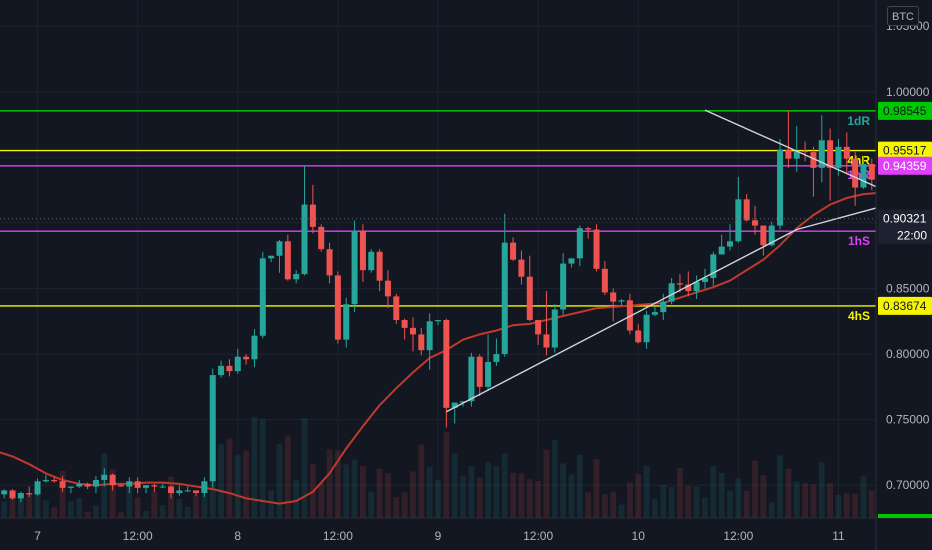 The image size is (932, 550). What do you see at coordinates (903, 16) in the screenshot?
I see `currency-badge: BTC` at bounding box center [903, 16].